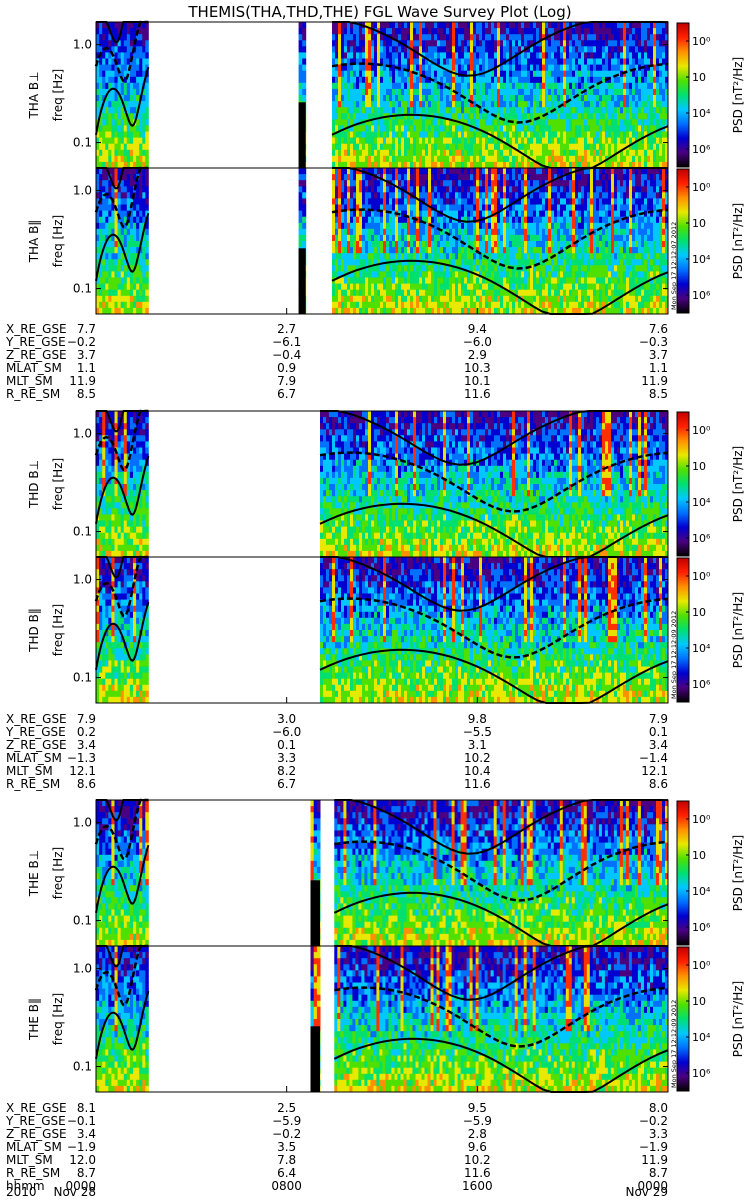 Image resolution: width=750 pixels, height=1200 pixels. Describe the element at coordinates (477, 355) in the screenshot. I see `ephemeris-value: 2.9` at that location.